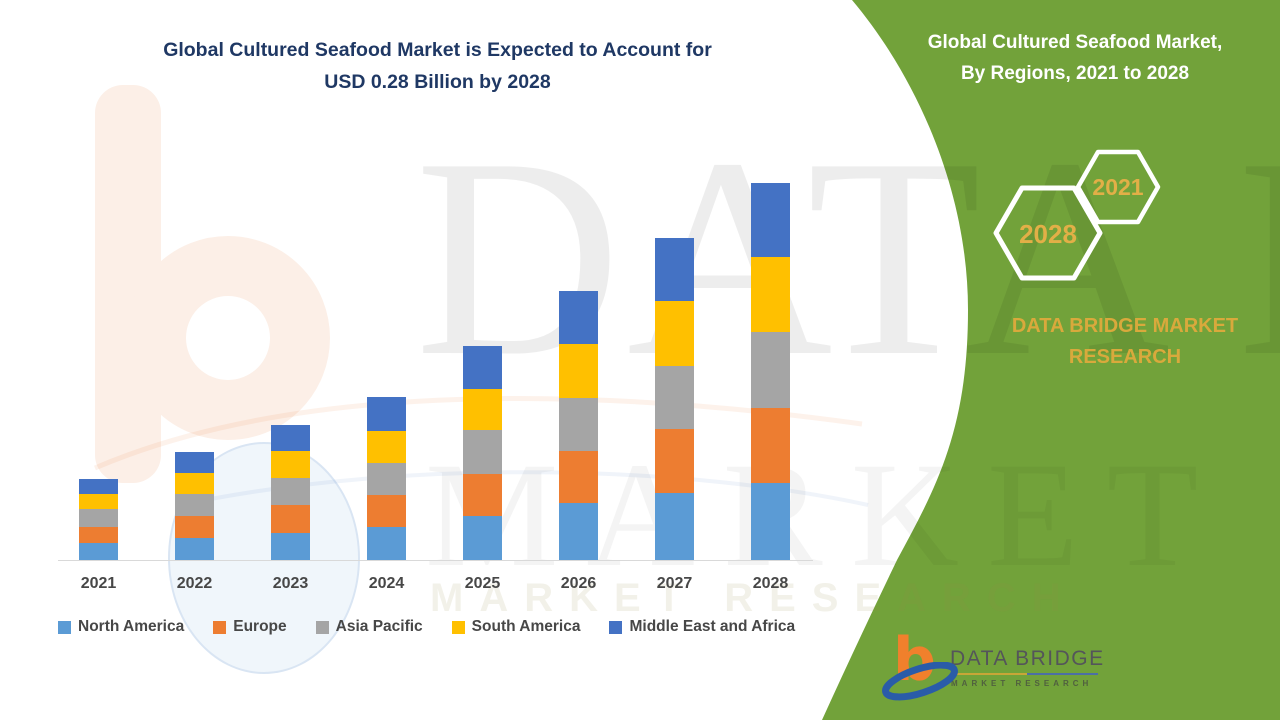 The width and height of the screenshot is (1280, 720). Describe the element at coordinates (770, 583) in the screenshot. I see `x-axis-label-2028: 2028` at that location.